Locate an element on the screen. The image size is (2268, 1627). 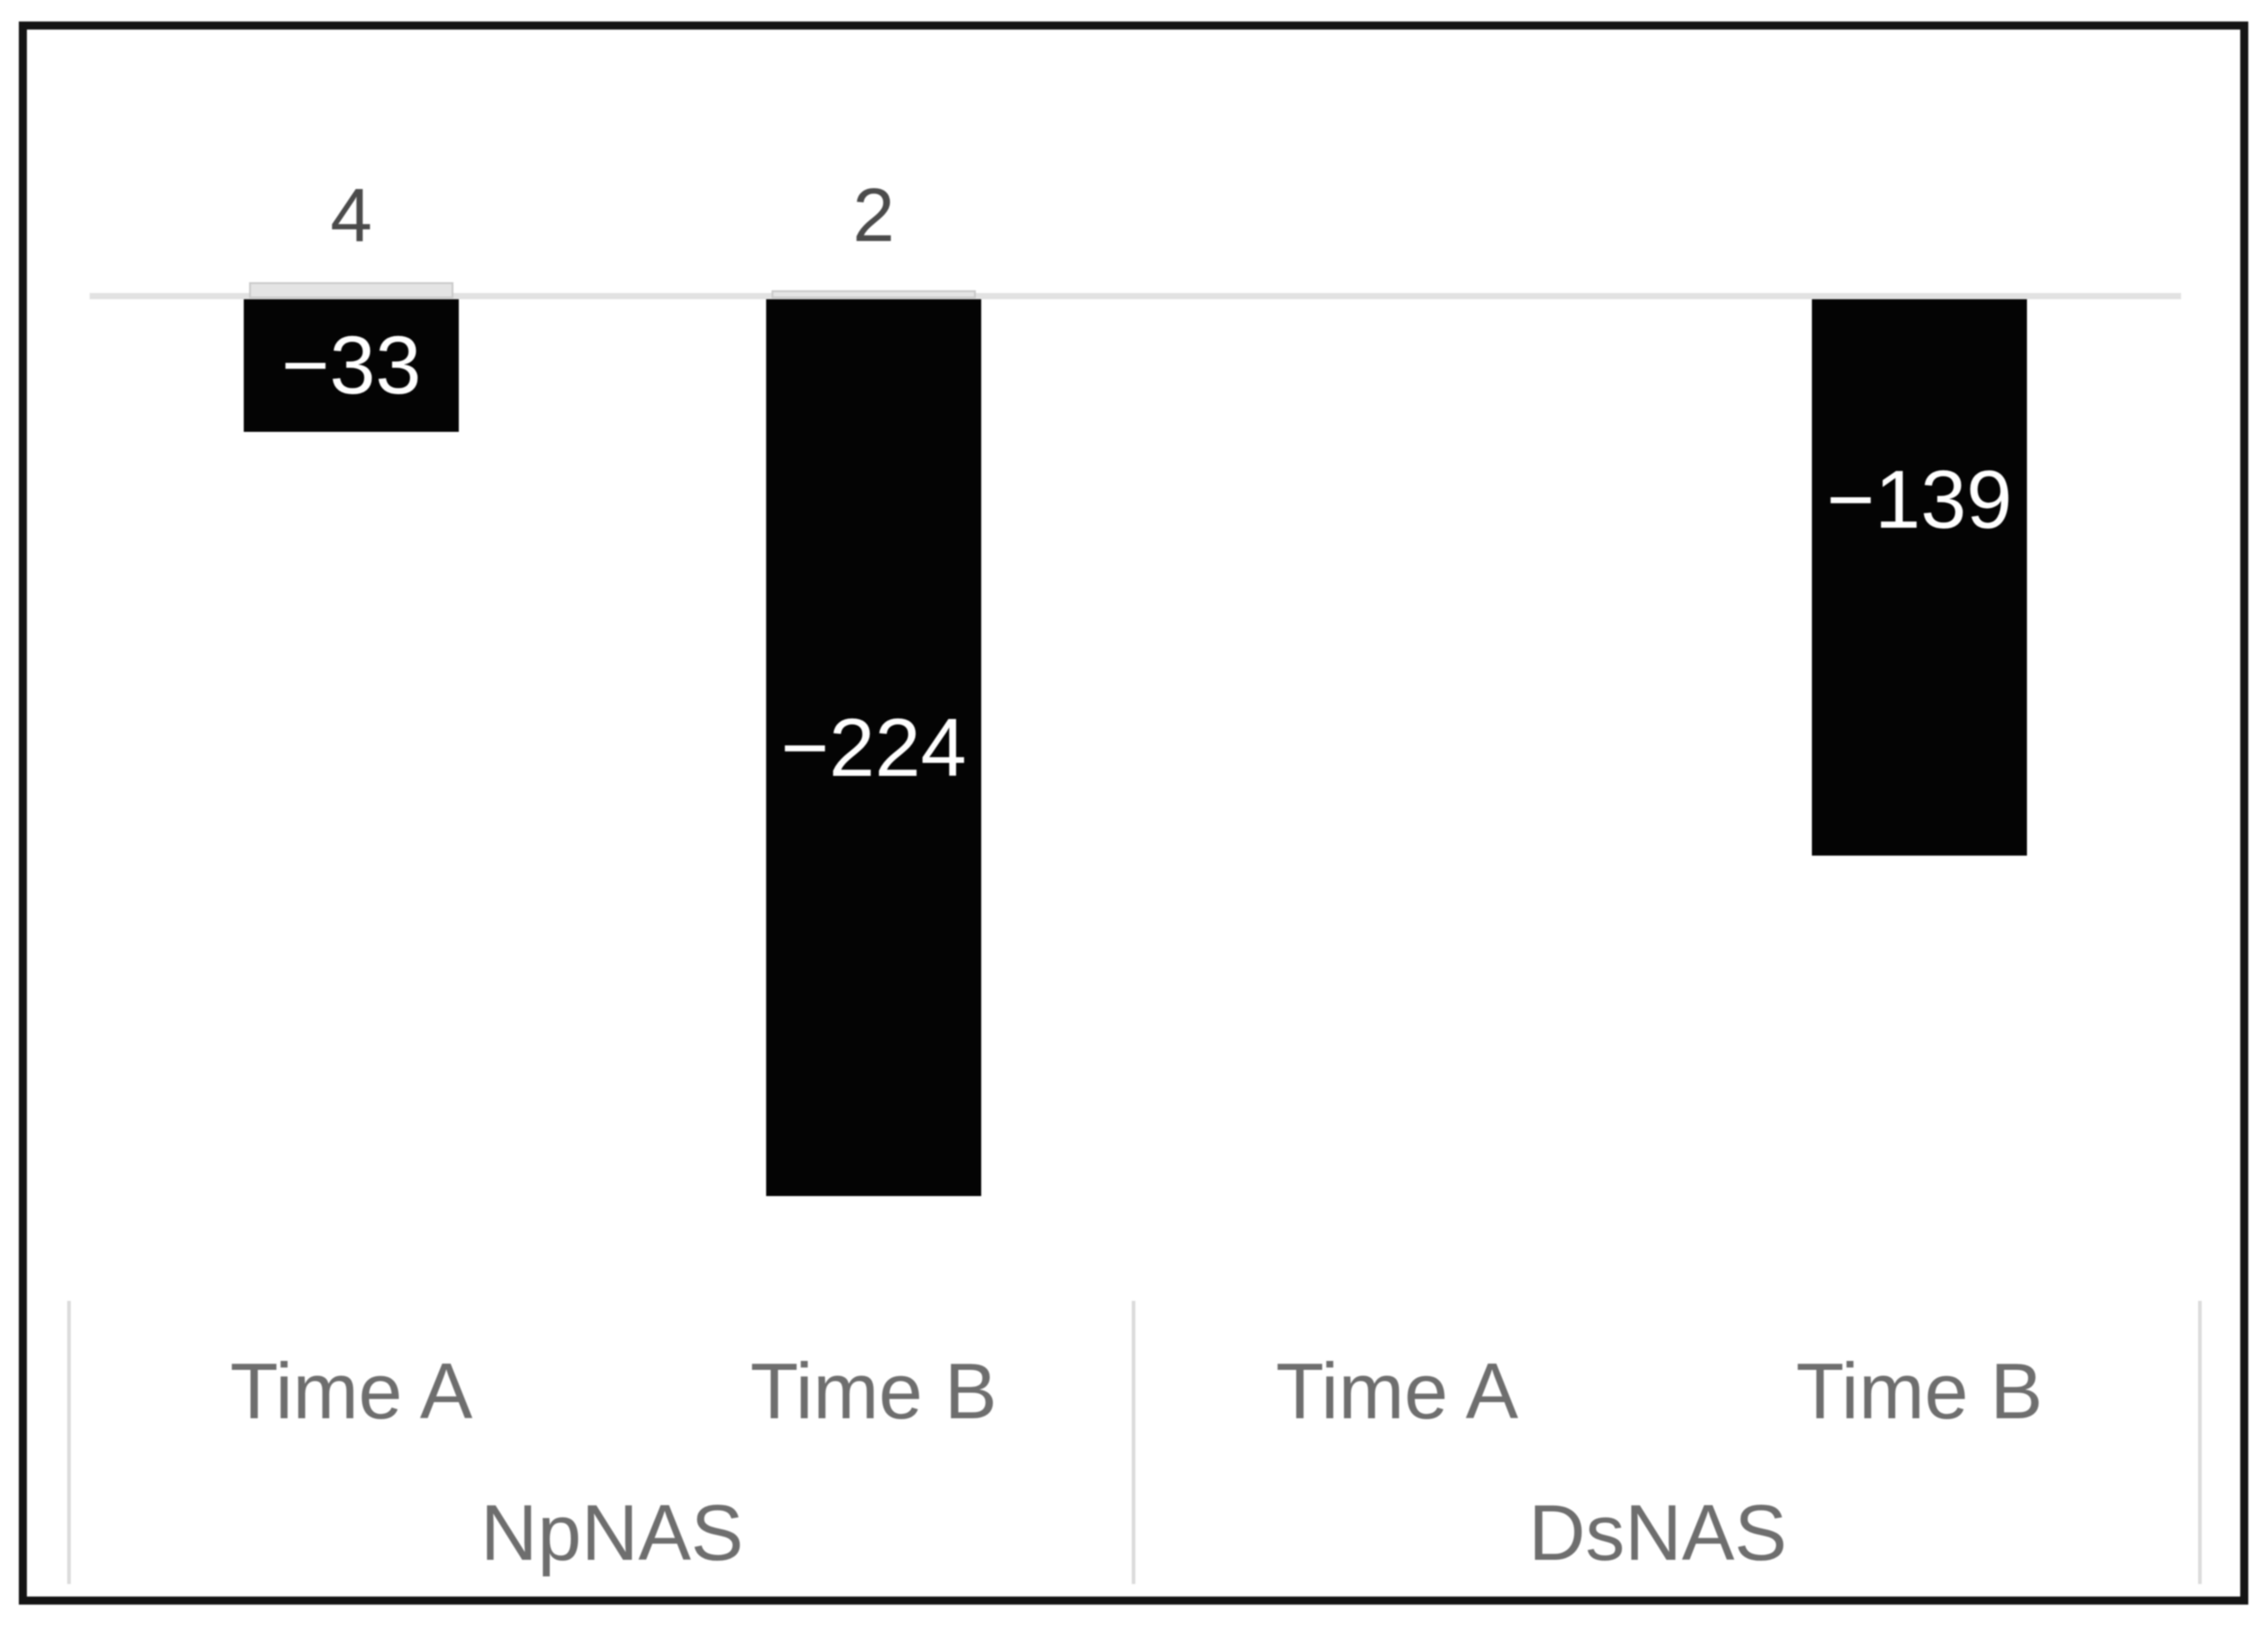
category-label-npnas-time-a: Time A is located at coordinates (351, 1391).